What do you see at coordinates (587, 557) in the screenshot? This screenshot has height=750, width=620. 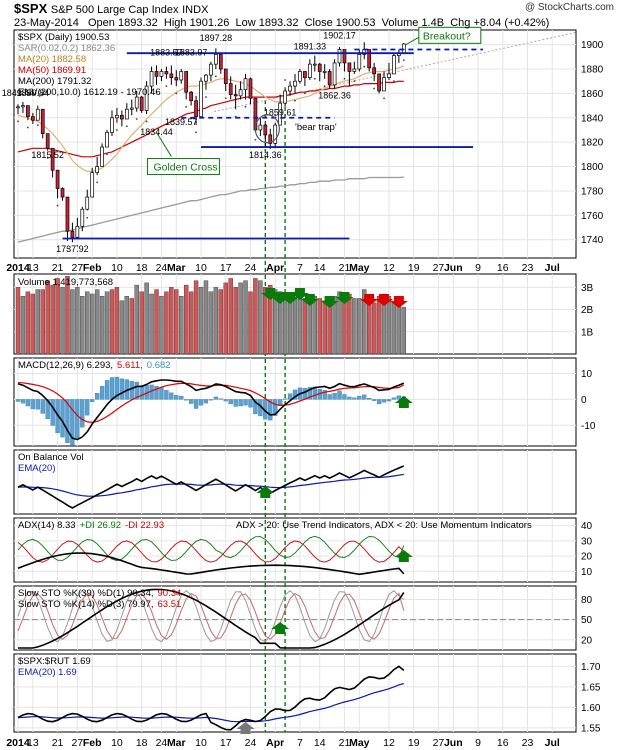 I see `y-tick-label: 20` at bounding box center [587, 557].